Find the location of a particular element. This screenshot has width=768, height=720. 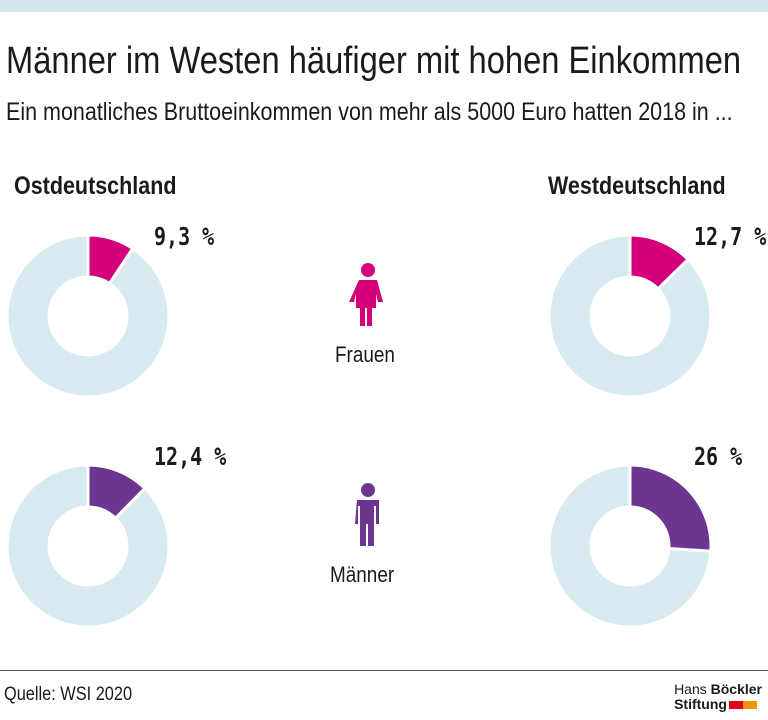

donut-rest-segment-westdeutschland-männer is located at coordinates (630, 546).